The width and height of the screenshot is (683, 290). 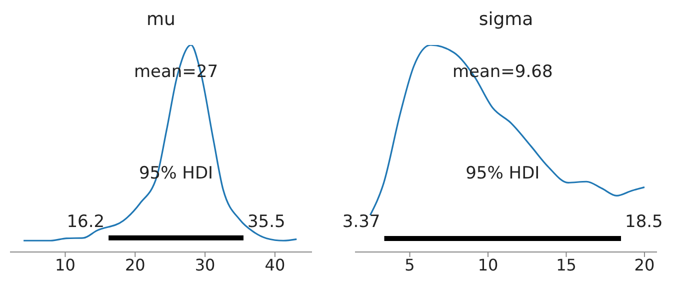 I want to click on chart-title: sigma, so click(x=506, y=19).